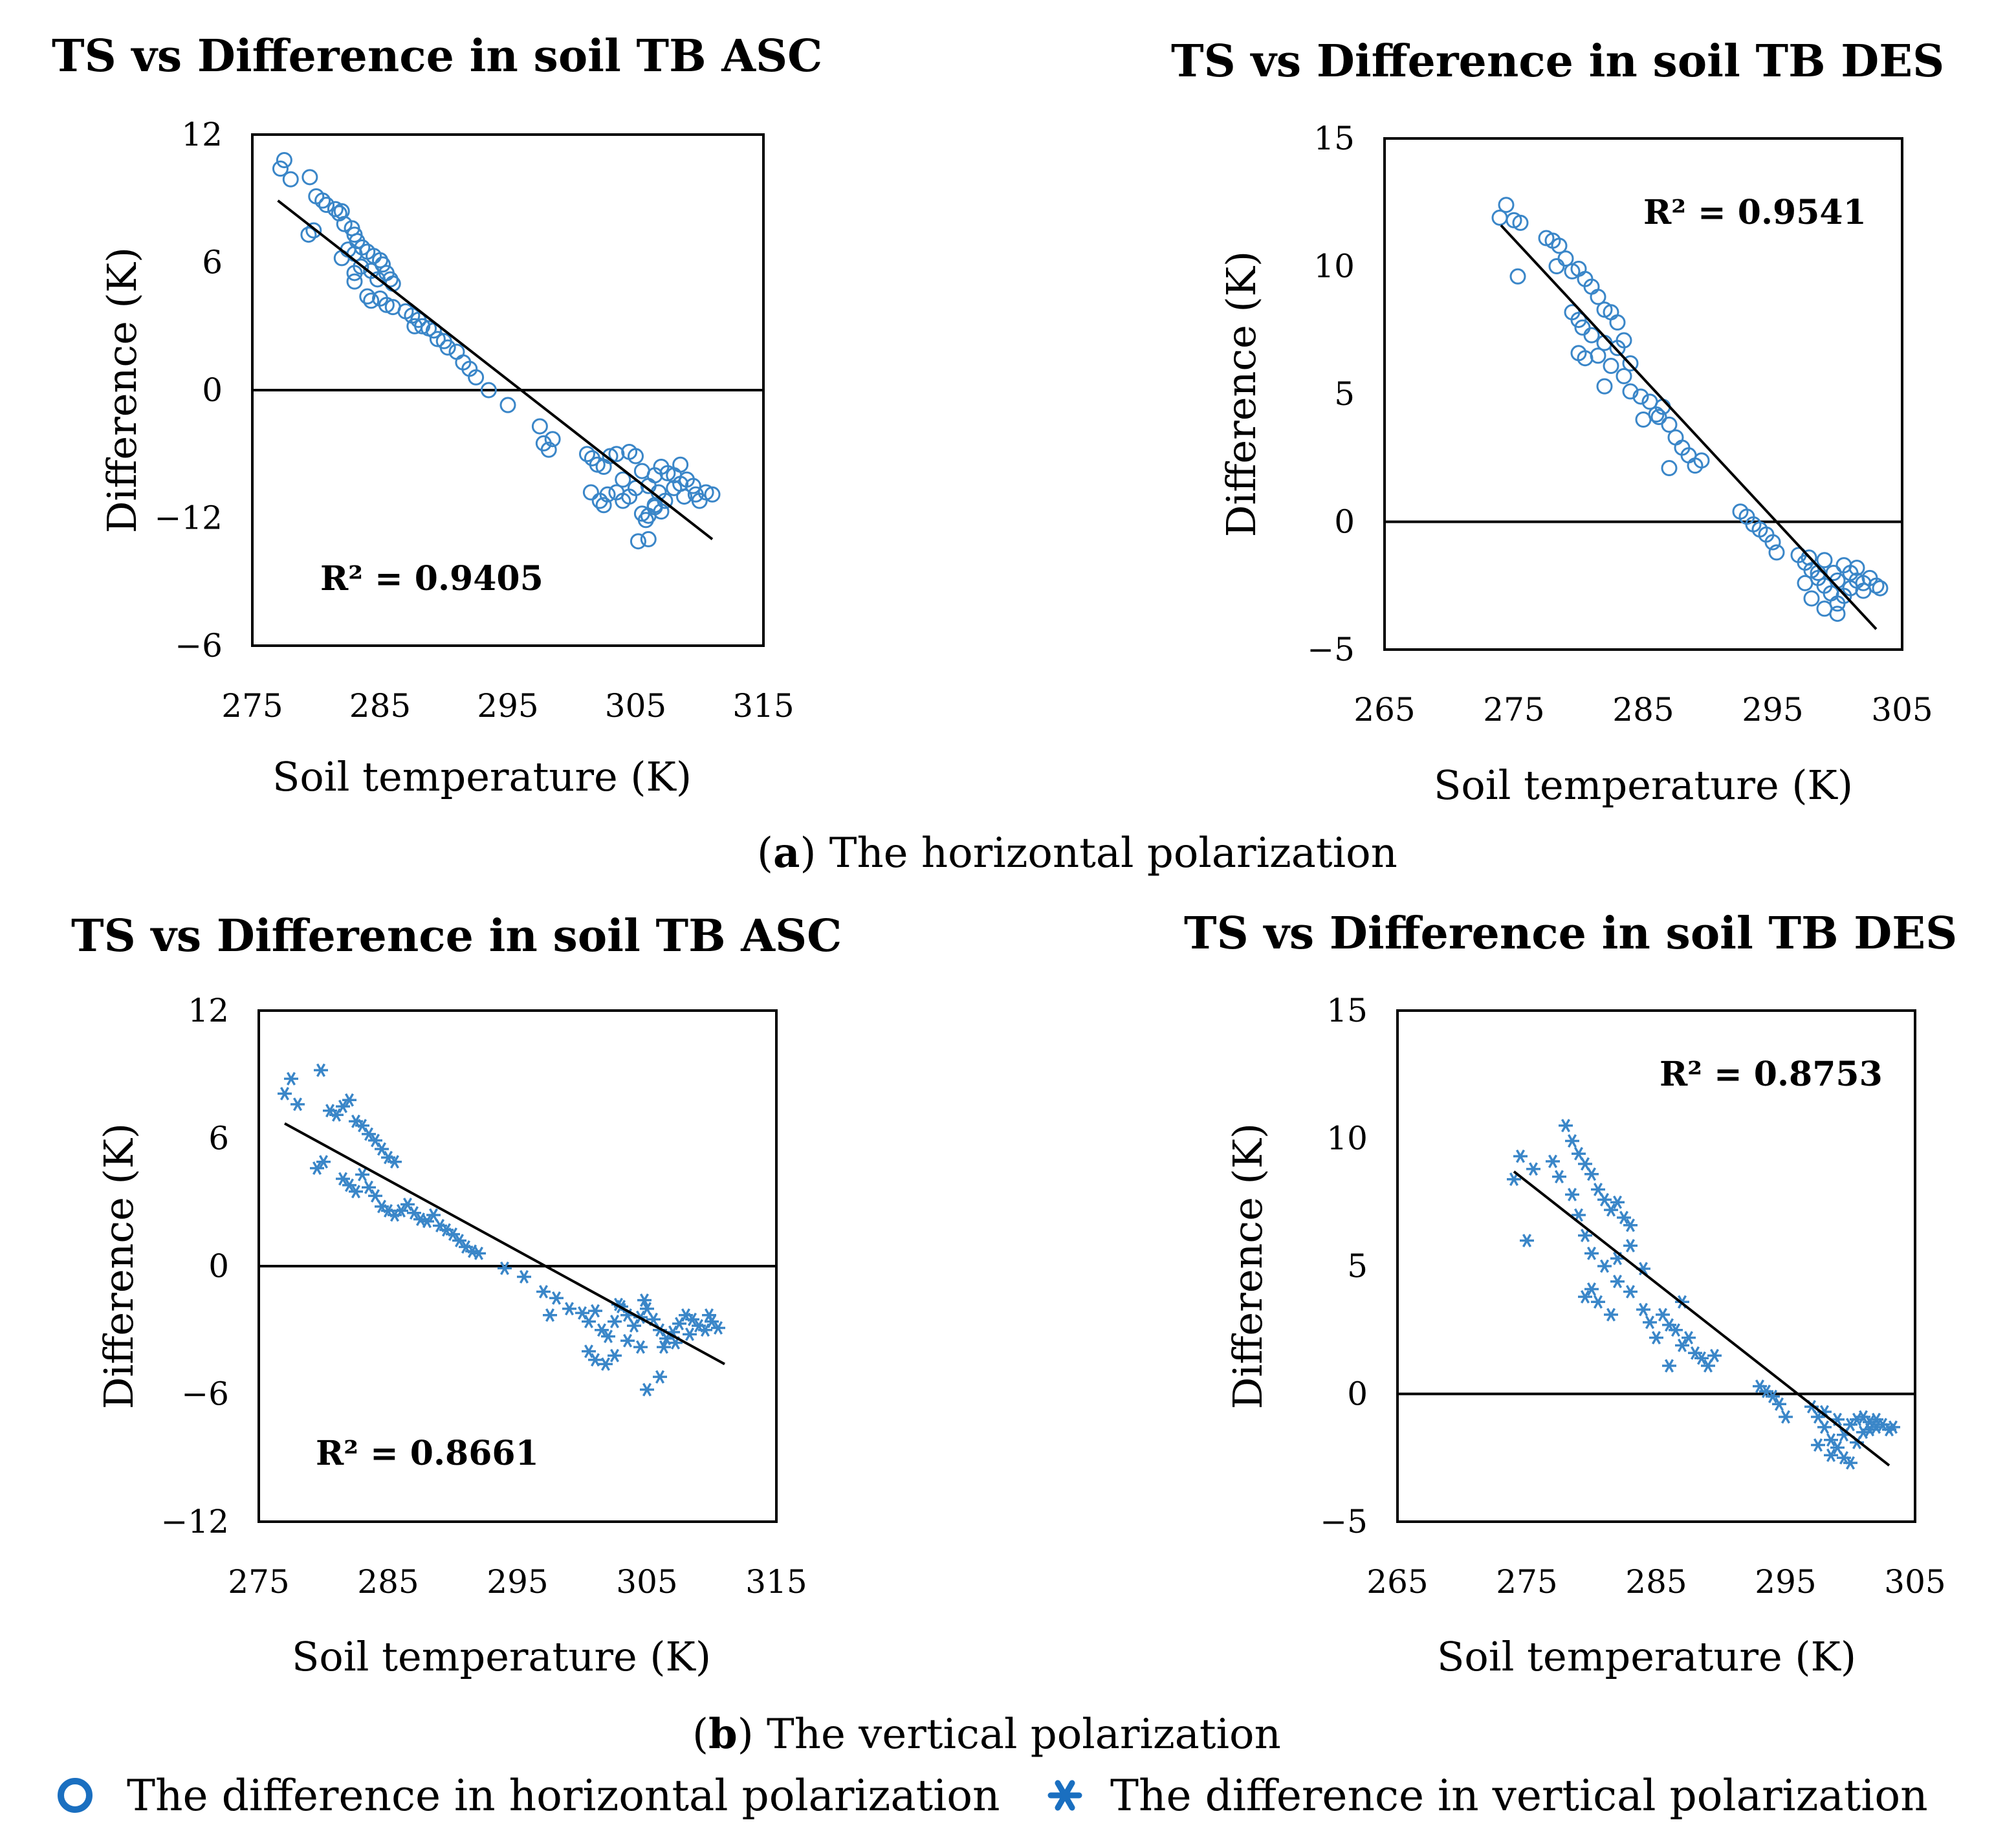 The image size is (2016, 1840). Describe the element at coordinates (202, 135) in the screenshot. I see `y-tick-label: 12` at that location.